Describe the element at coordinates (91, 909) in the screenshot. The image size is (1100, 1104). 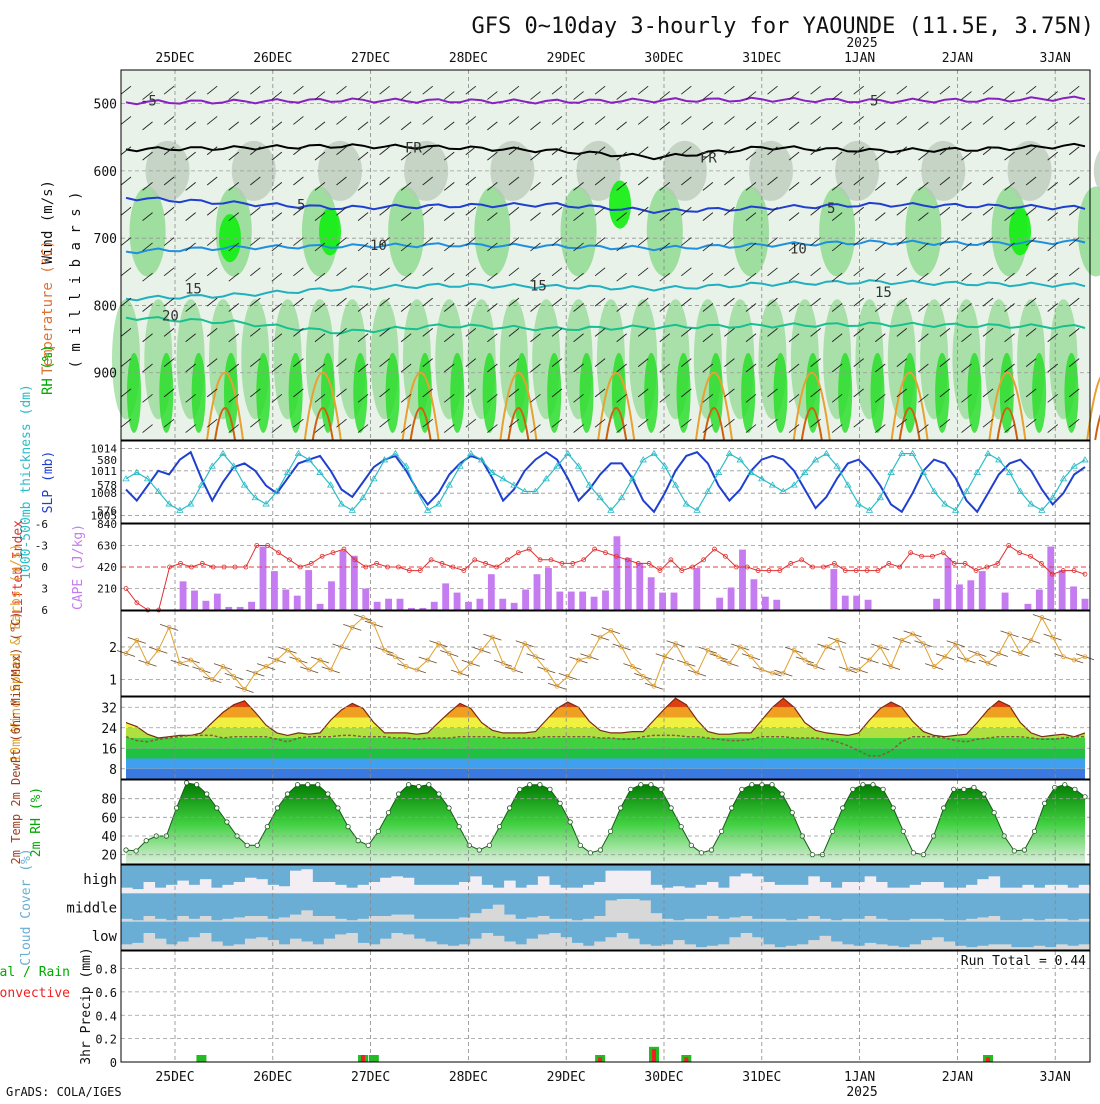
I see `cloud-layer-label: middle` at that location.